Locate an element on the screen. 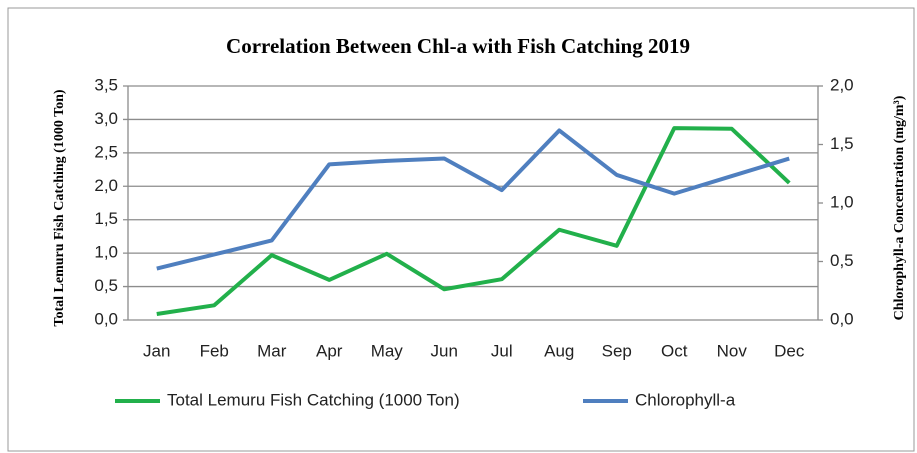 The width and height of the screenshot is (917, 453). x-tick-label: Oct is located at coordinates (674, 350).